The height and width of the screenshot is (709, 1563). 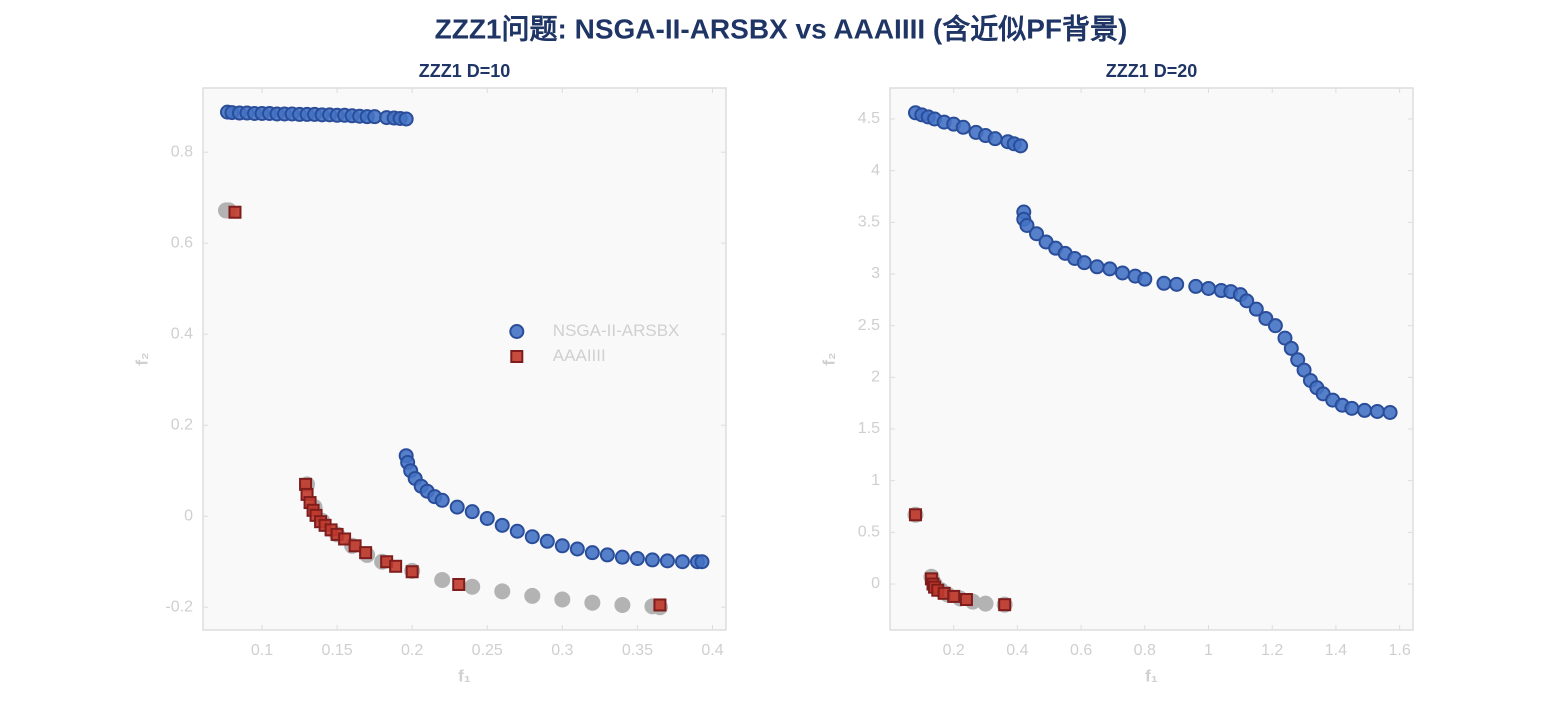 What do you see at coordinates (637, 650) in the screenshot?
I see `x-tick-label: 0.35` at bounding box center [637, 650].